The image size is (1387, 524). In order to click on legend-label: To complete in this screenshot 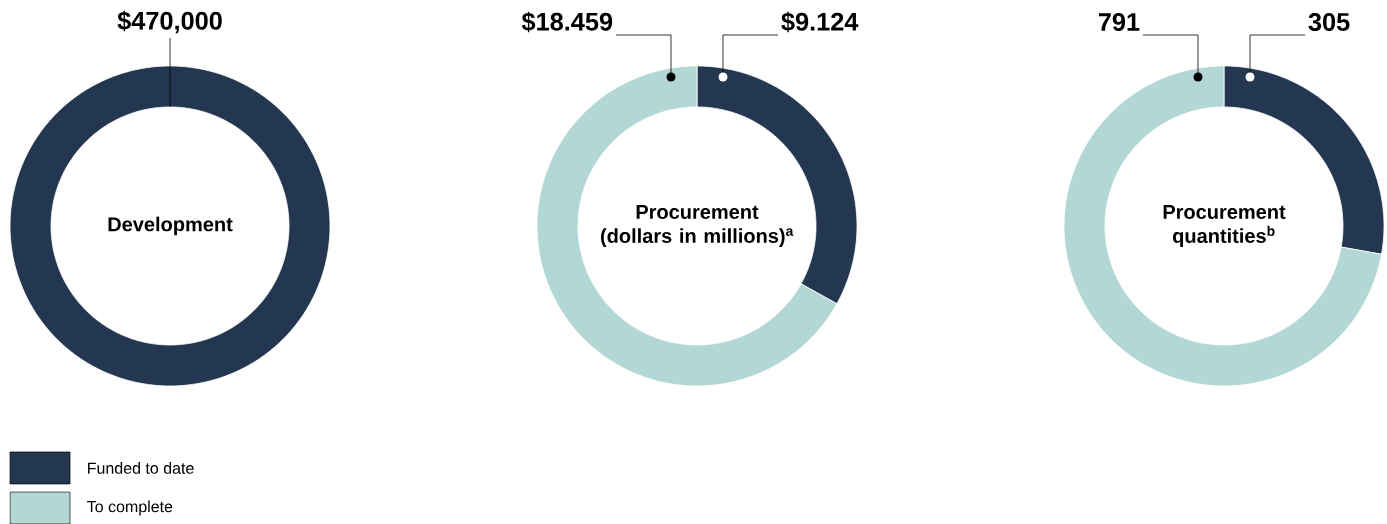, I will do `click(130, 508)`.